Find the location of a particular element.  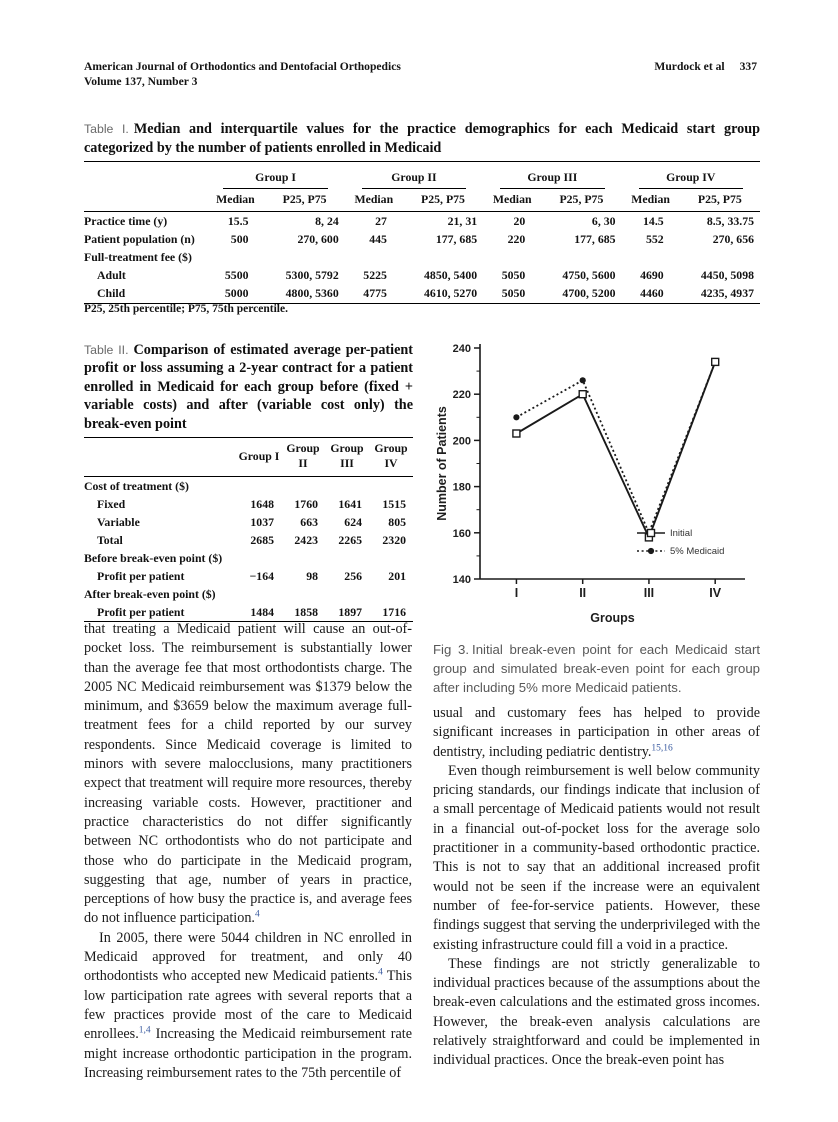

journal-volume-line: Volume 137, Number 3 is located at coordinates (141, 81).